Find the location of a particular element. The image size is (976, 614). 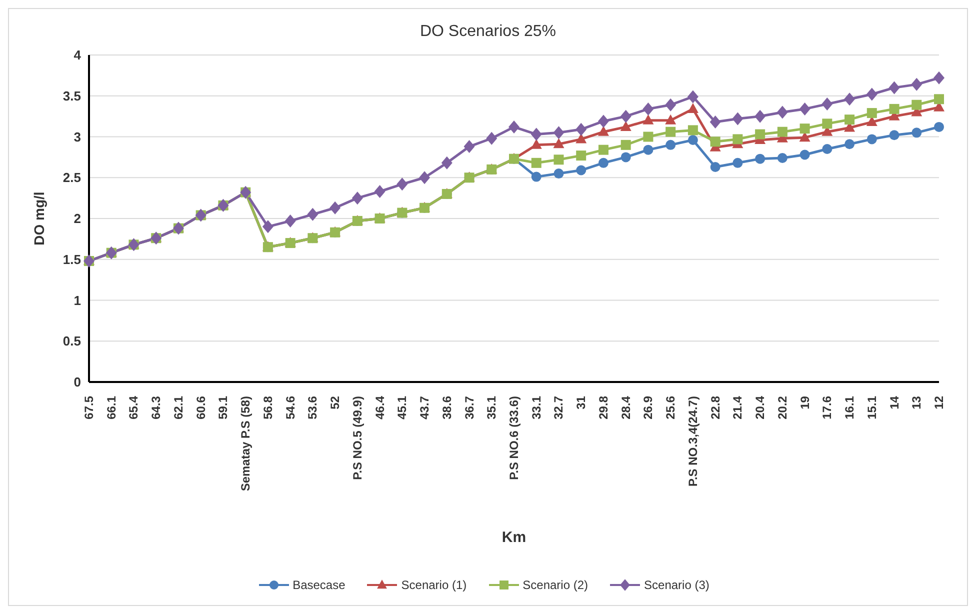

x-tick-label: 19 is located at coordinates (805, 403).